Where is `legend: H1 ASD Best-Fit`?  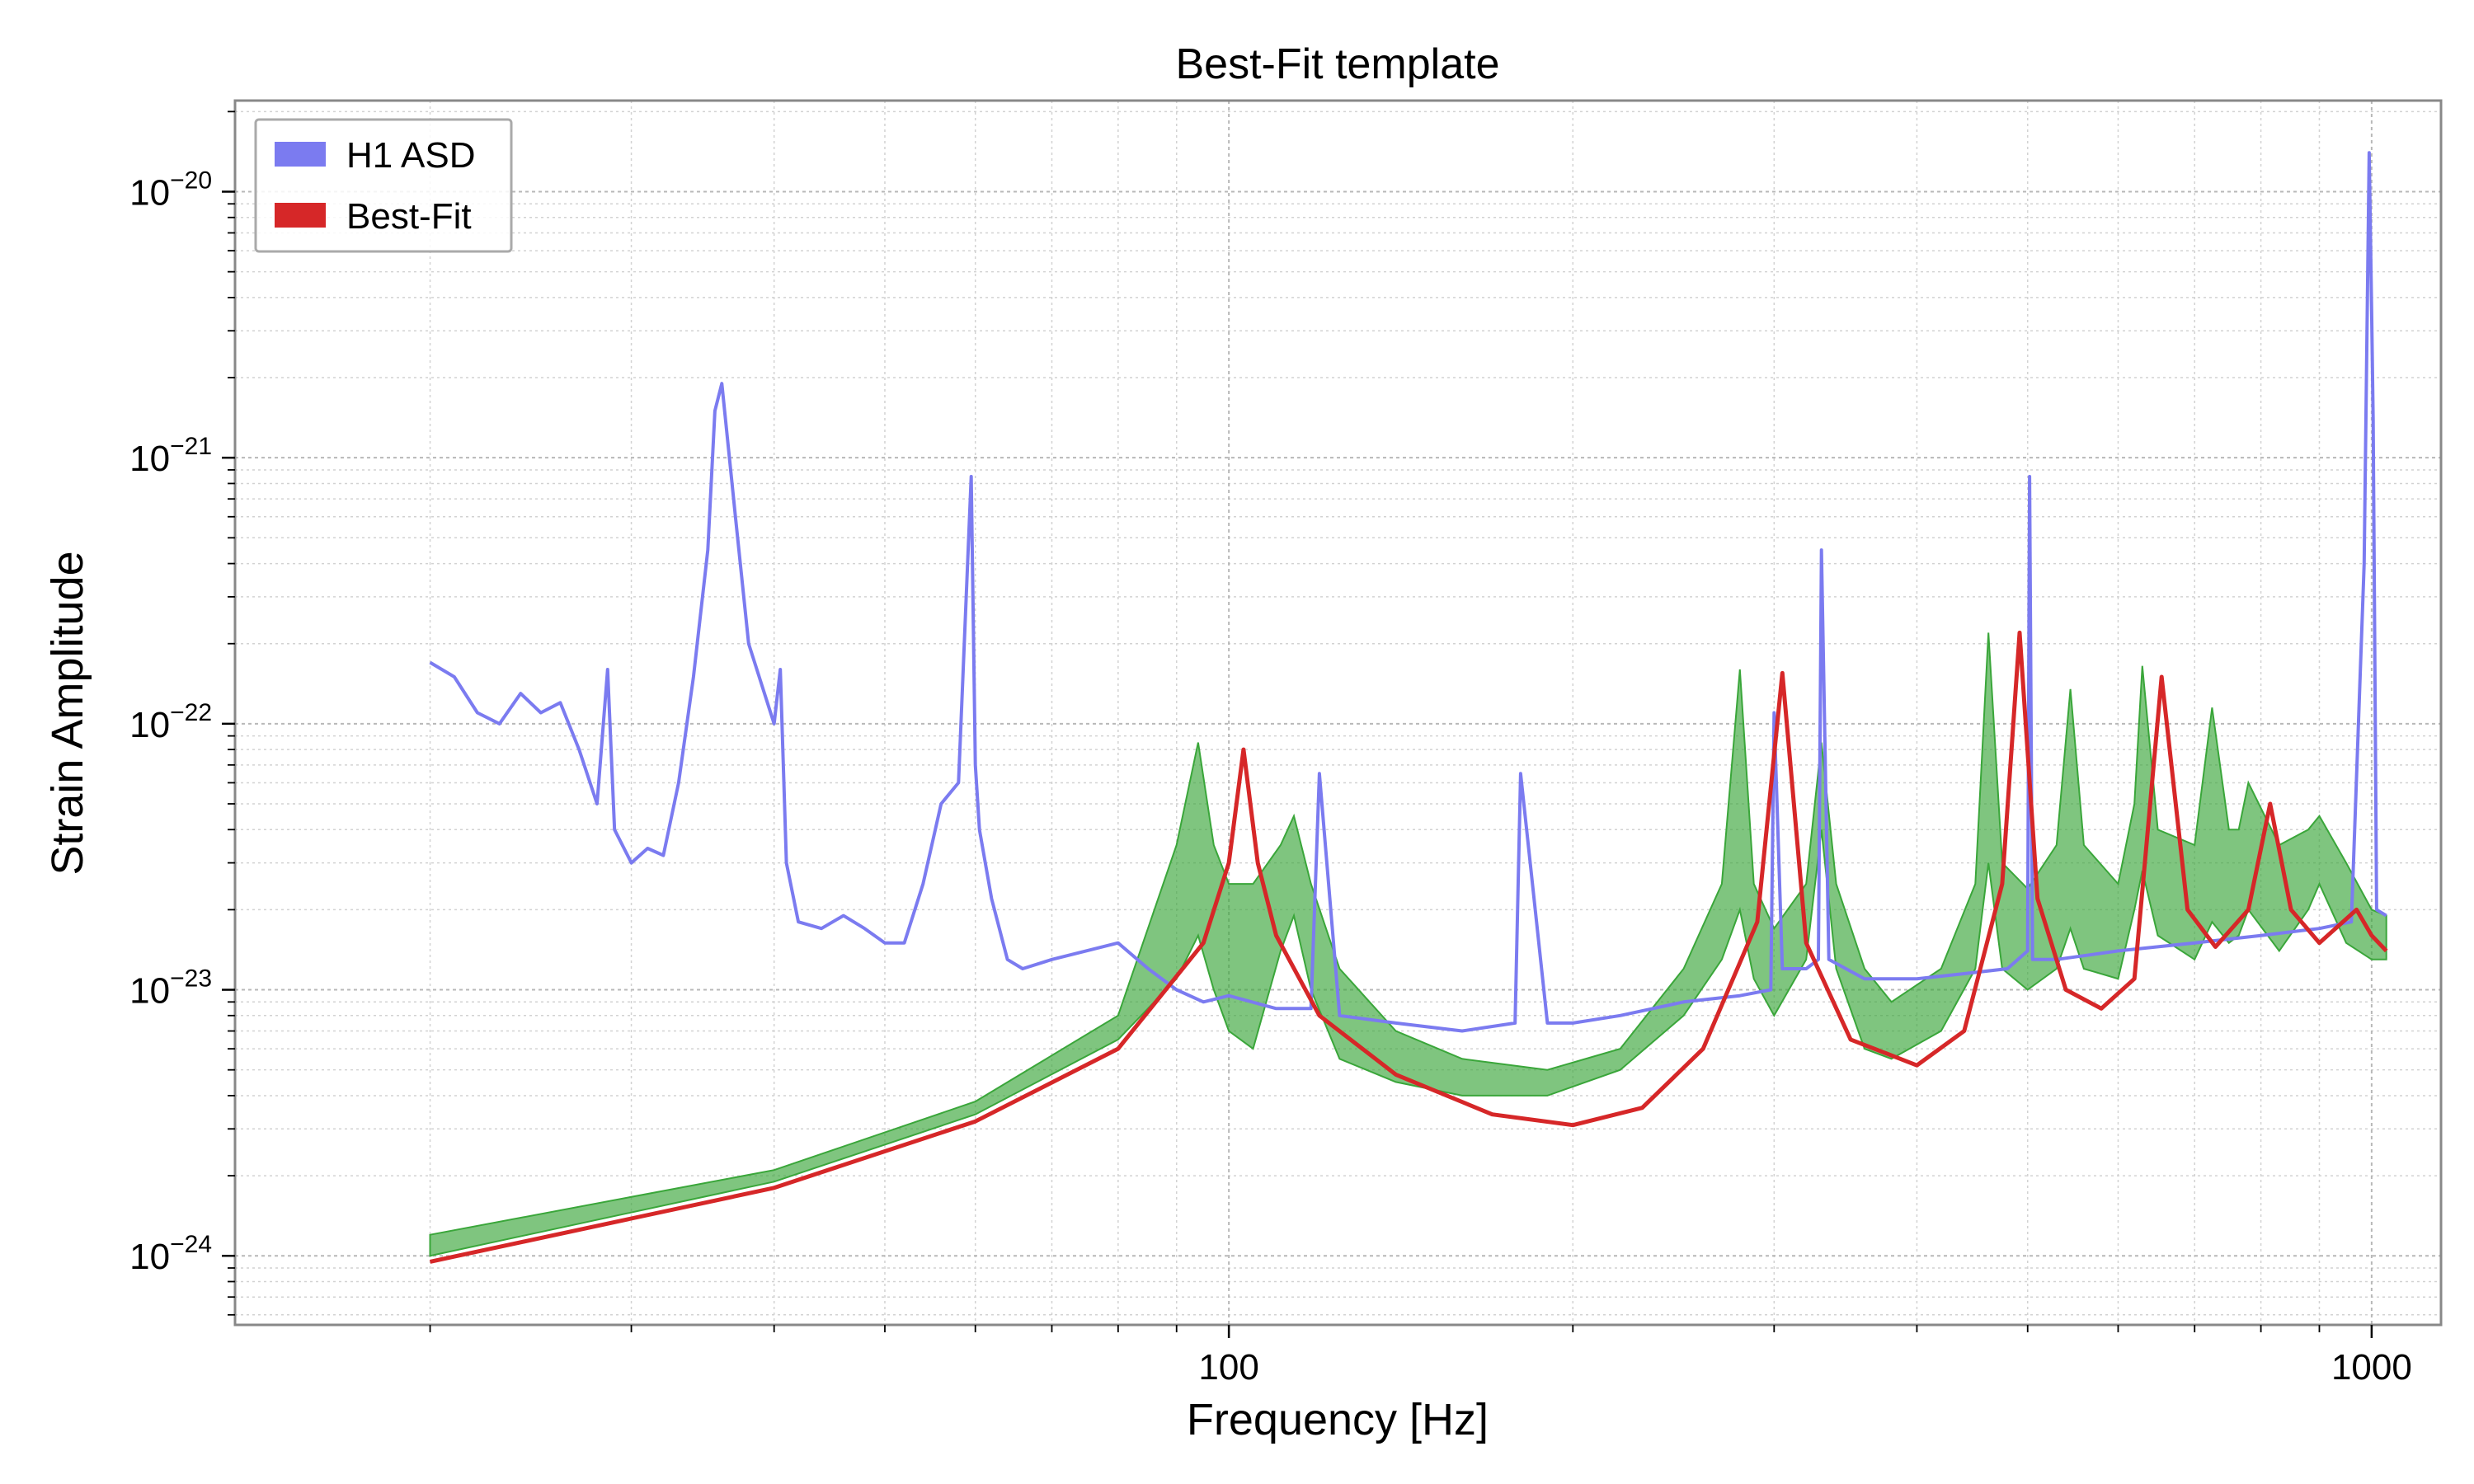 legend: H1 ASD Best-Fit is located at coordinates (383, 185).